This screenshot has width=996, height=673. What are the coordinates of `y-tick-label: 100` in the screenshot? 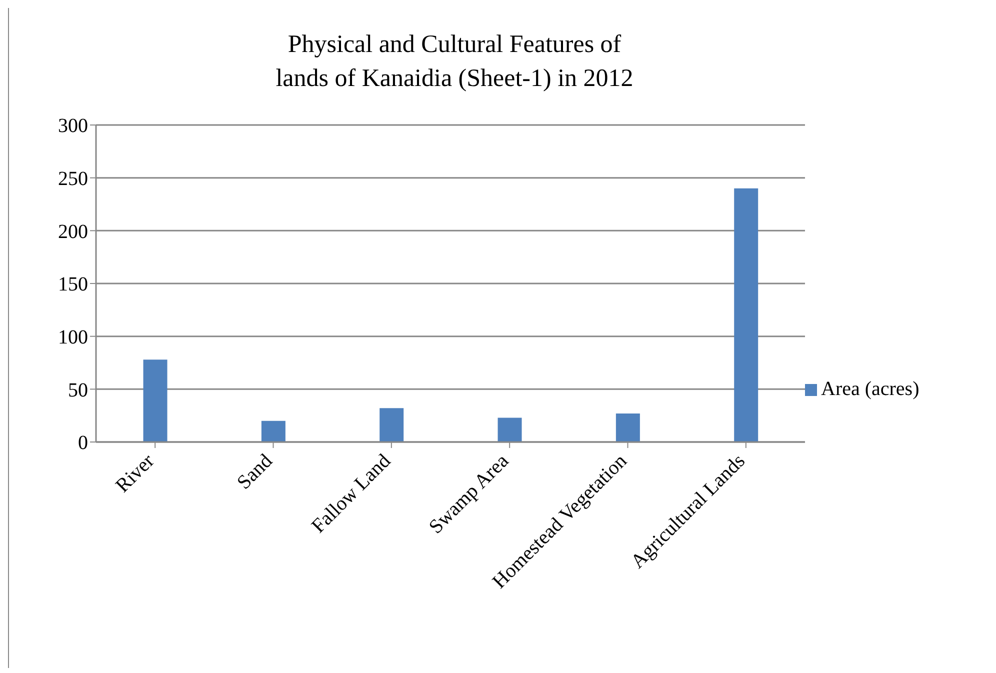 It's located at (73, 337).